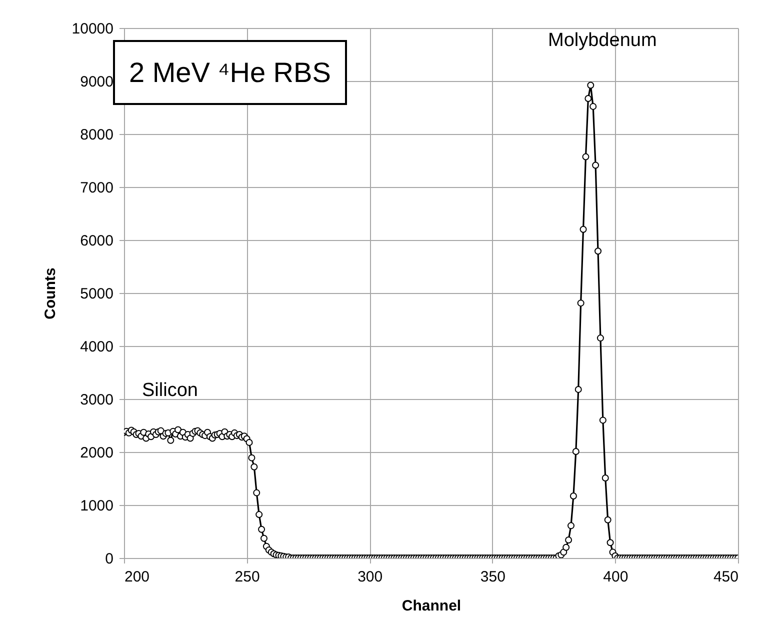 Image resolution: width=759 pixels, height=641 pixels. Describe the element at coordinates (50, 294) in the screenshot. I see `y-axis-title: Counts` at that location.